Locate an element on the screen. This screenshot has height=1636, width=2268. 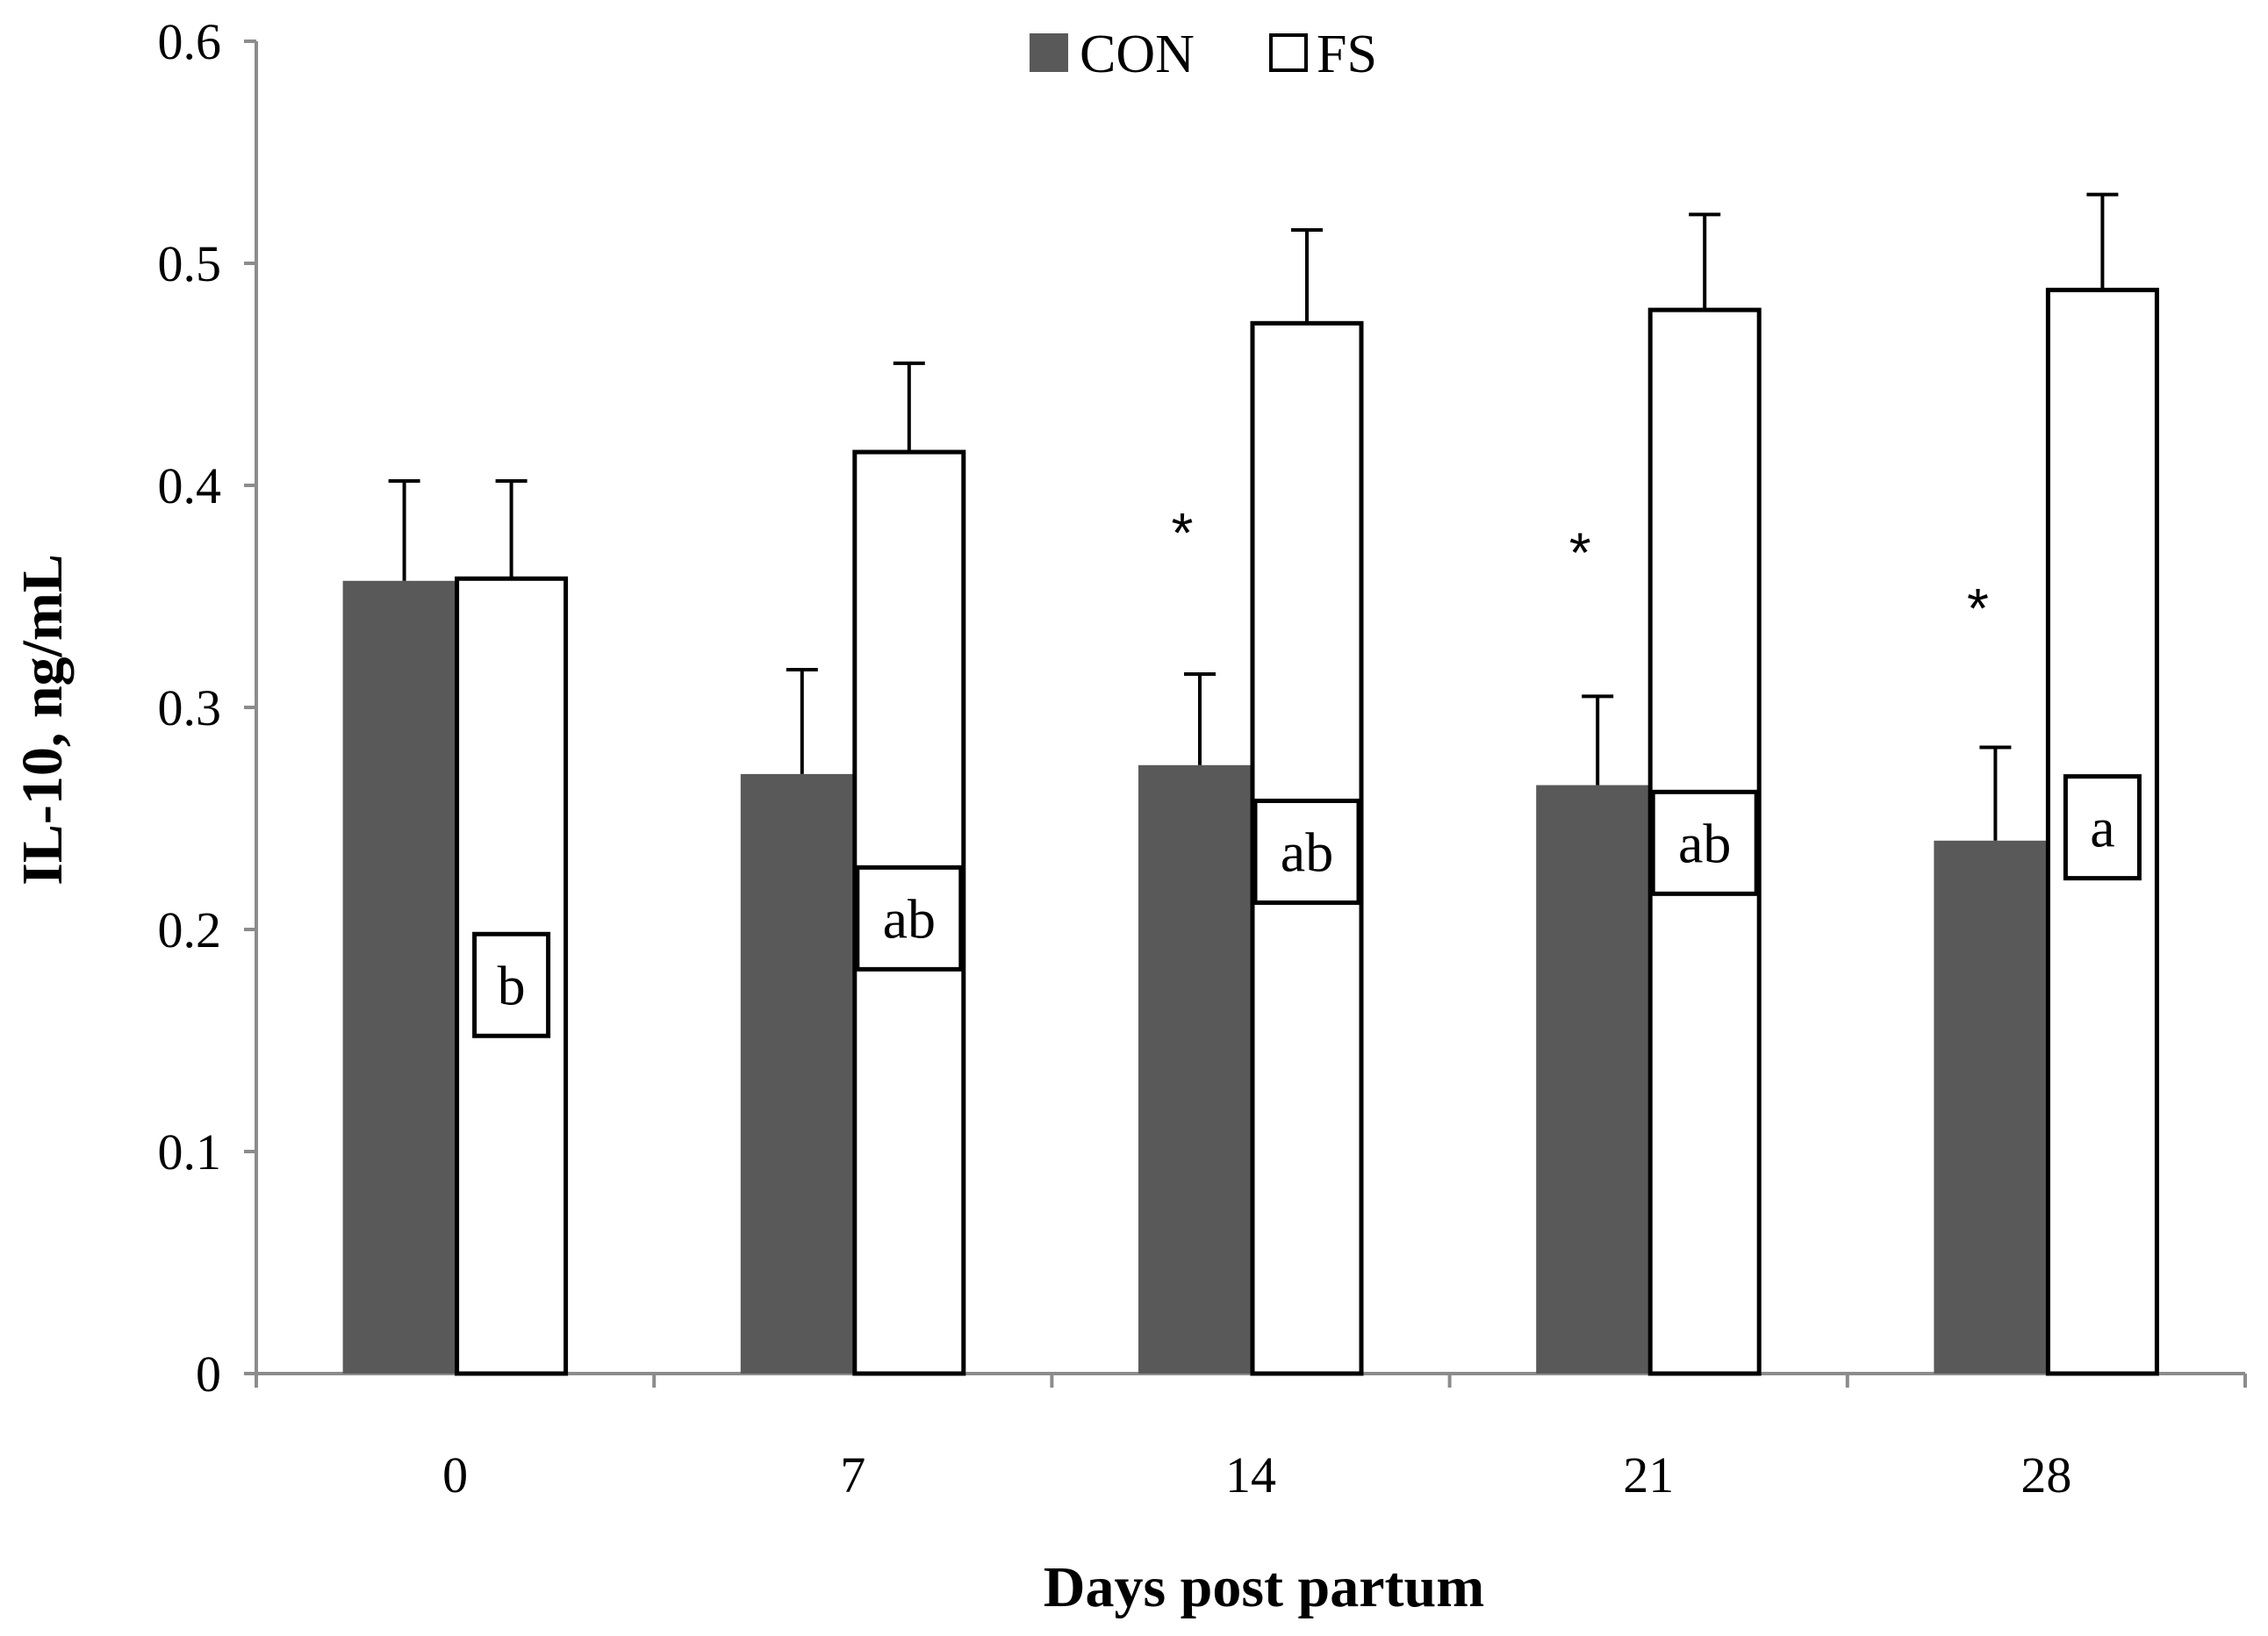
y-tick-label: 0.1 is located at coordinates (190, 1151).